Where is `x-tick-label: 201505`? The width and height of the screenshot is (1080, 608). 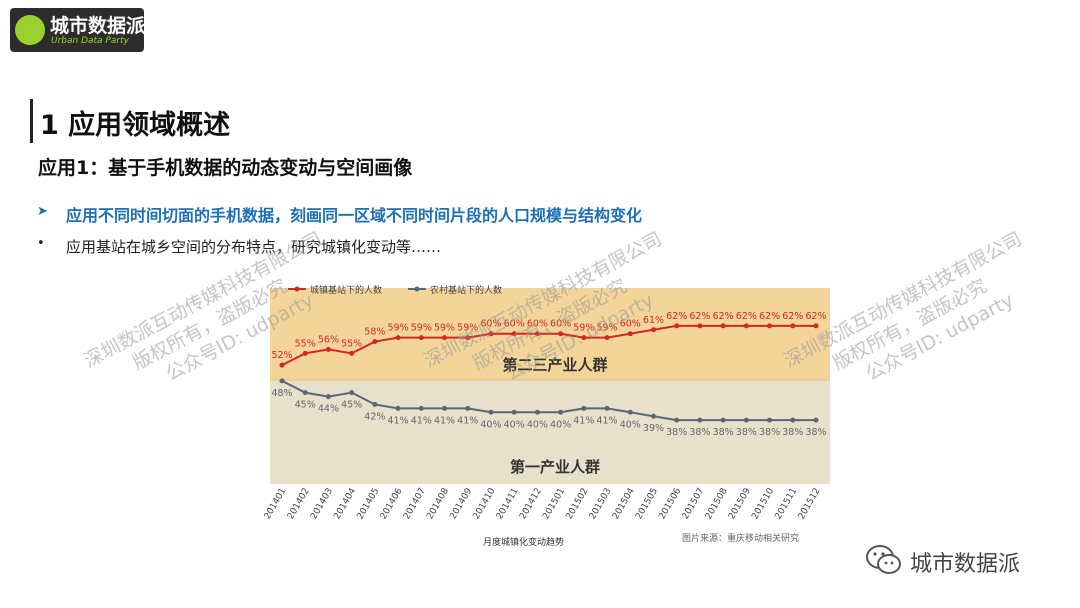 x-tick-label: 201505 is located at coordinates (647, 504).